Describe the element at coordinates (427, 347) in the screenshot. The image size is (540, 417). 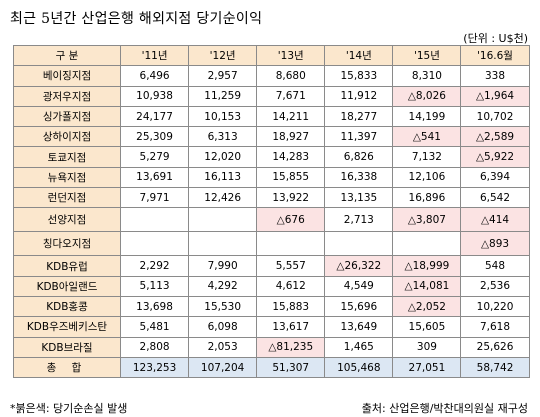
I see `value-cell: 309` at that location.